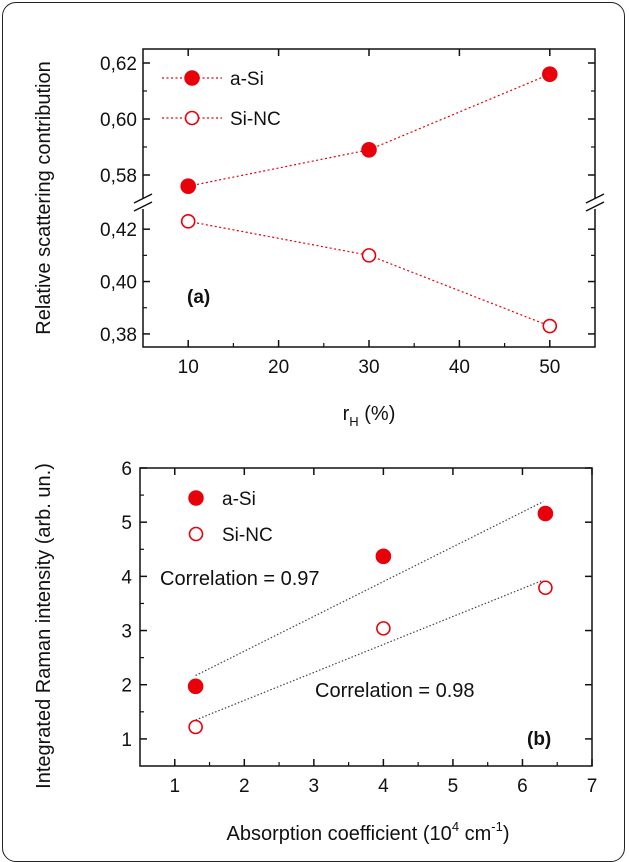 This screenshot has width=629, height=862. What do you see at coordinates (459, 367) in the screenshot?
I see `panel-a-xtick-label: 40` at bounding box center [459, 367].